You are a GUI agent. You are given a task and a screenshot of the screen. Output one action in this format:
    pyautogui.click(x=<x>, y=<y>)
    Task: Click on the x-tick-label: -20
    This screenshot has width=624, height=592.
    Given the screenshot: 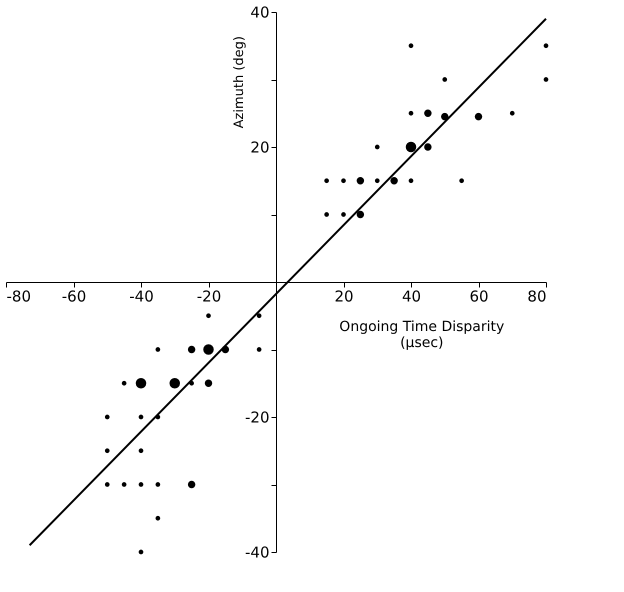 What is the action you would take?
    pyautogui.click(x=209, y=297)
    